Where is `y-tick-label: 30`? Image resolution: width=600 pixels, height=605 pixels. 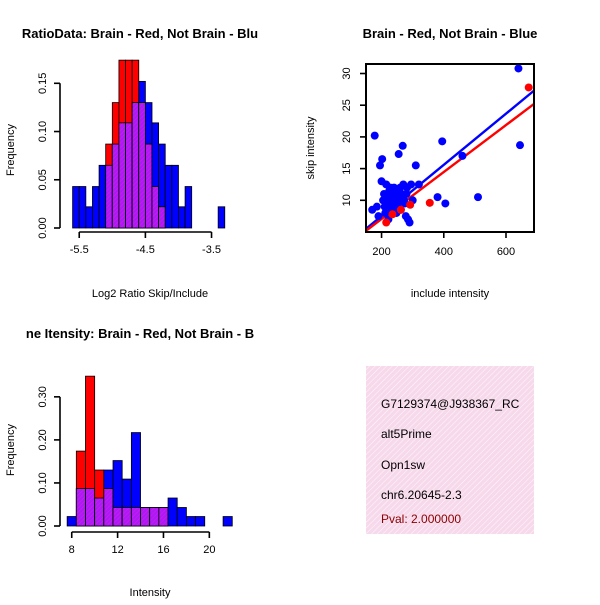 y-tick-label: 30 is located at coordinates (347, 73).